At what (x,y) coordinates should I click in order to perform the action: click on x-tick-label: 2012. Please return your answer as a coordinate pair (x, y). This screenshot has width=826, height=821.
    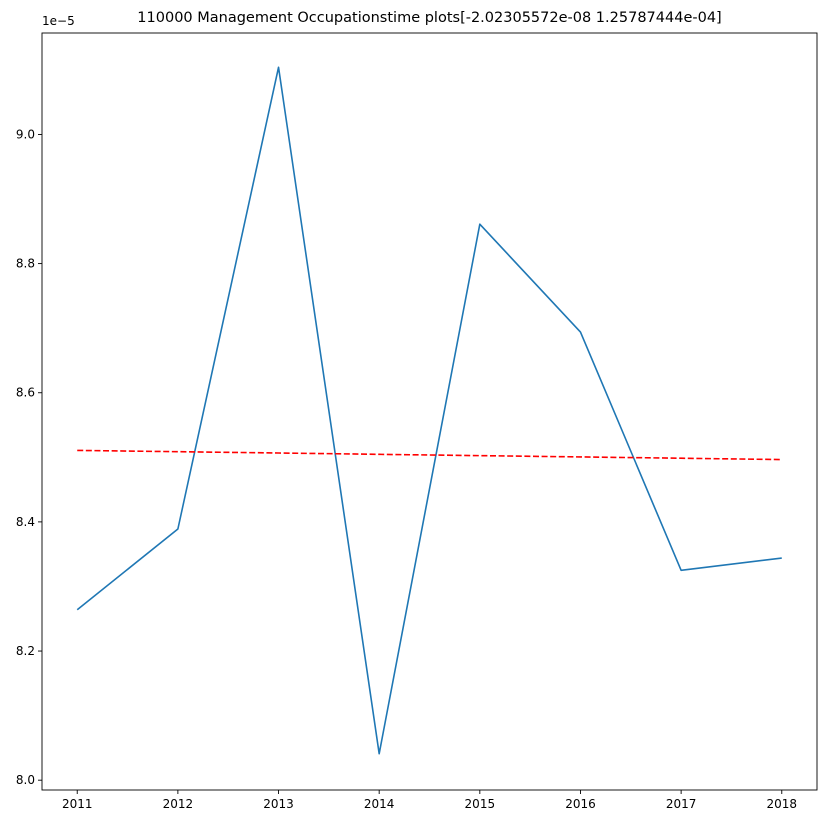
    Looking at the image, I should click on (178, 804).